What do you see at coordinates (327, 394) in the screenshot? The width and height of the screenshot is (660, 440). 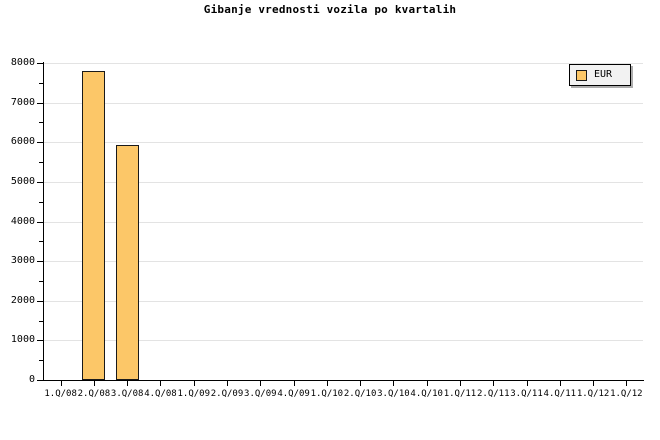 I see `x-axis-label: 1.Q/10` at bounding box center [327, 394].